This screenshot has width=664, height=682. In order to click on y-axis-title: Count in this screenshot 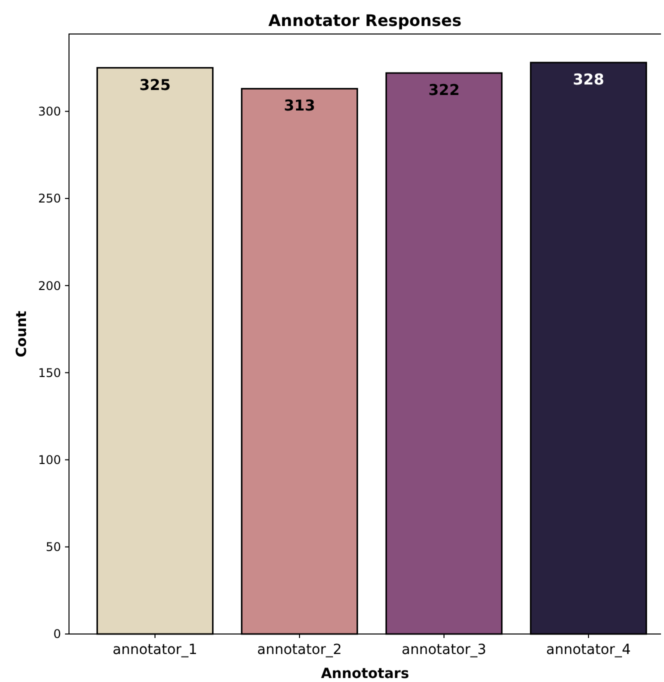, I will do `click(22, 334)`.